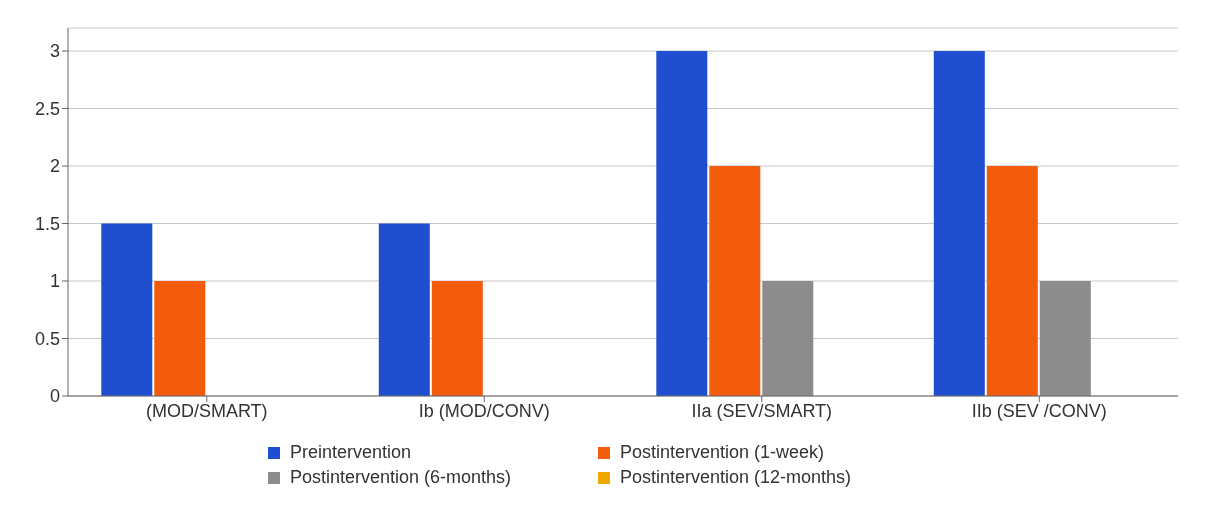 The width and height of the screenshot is (1209, 511). Describe the element at coordinates (206, 410) in the screenshot. I see `x-tick-label: (MOD/SMART)` at that location.